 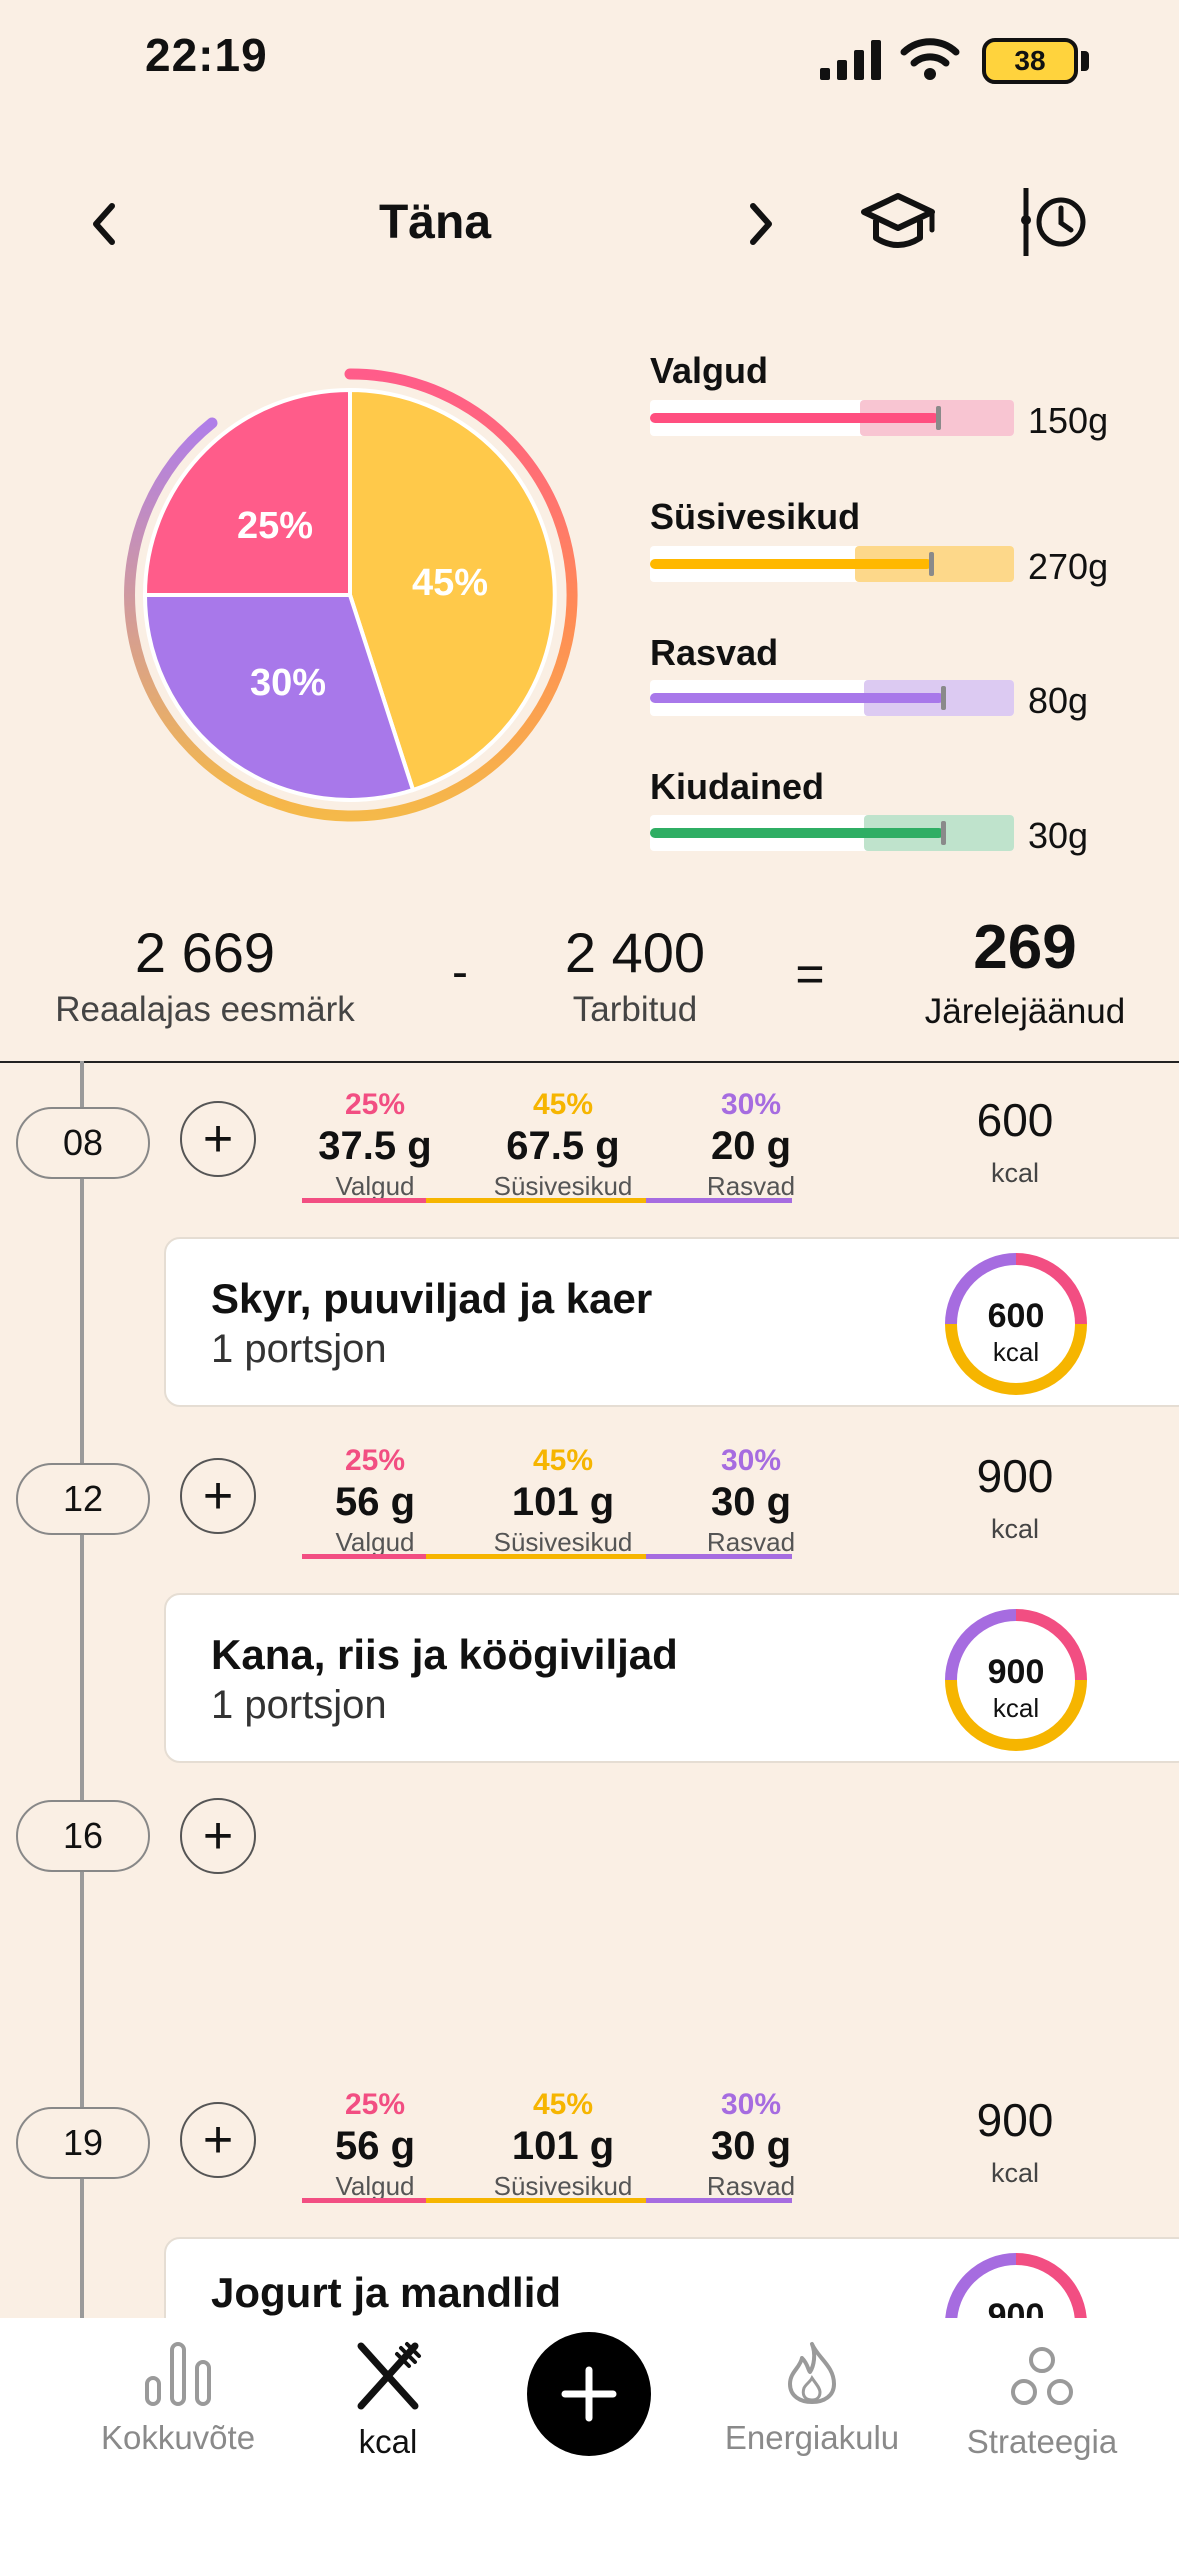 I want to click on pie-slice-fat, so click(x=279, y=697).